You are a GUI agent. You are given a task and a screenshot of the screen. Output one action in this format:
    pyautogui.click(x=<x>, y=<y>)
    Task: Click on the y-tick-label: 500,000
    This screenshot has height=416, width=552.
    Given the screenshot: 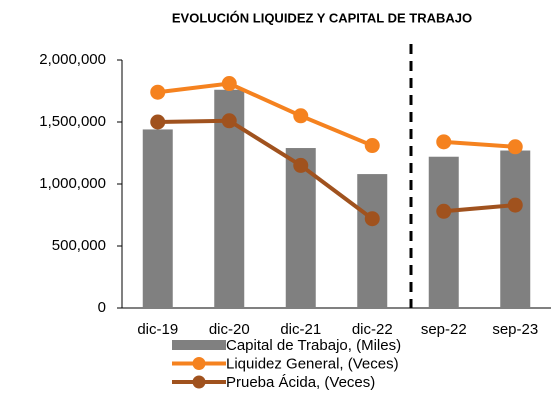 What is the action you would take?
    pyautogui.click(x=79, y=245)
    